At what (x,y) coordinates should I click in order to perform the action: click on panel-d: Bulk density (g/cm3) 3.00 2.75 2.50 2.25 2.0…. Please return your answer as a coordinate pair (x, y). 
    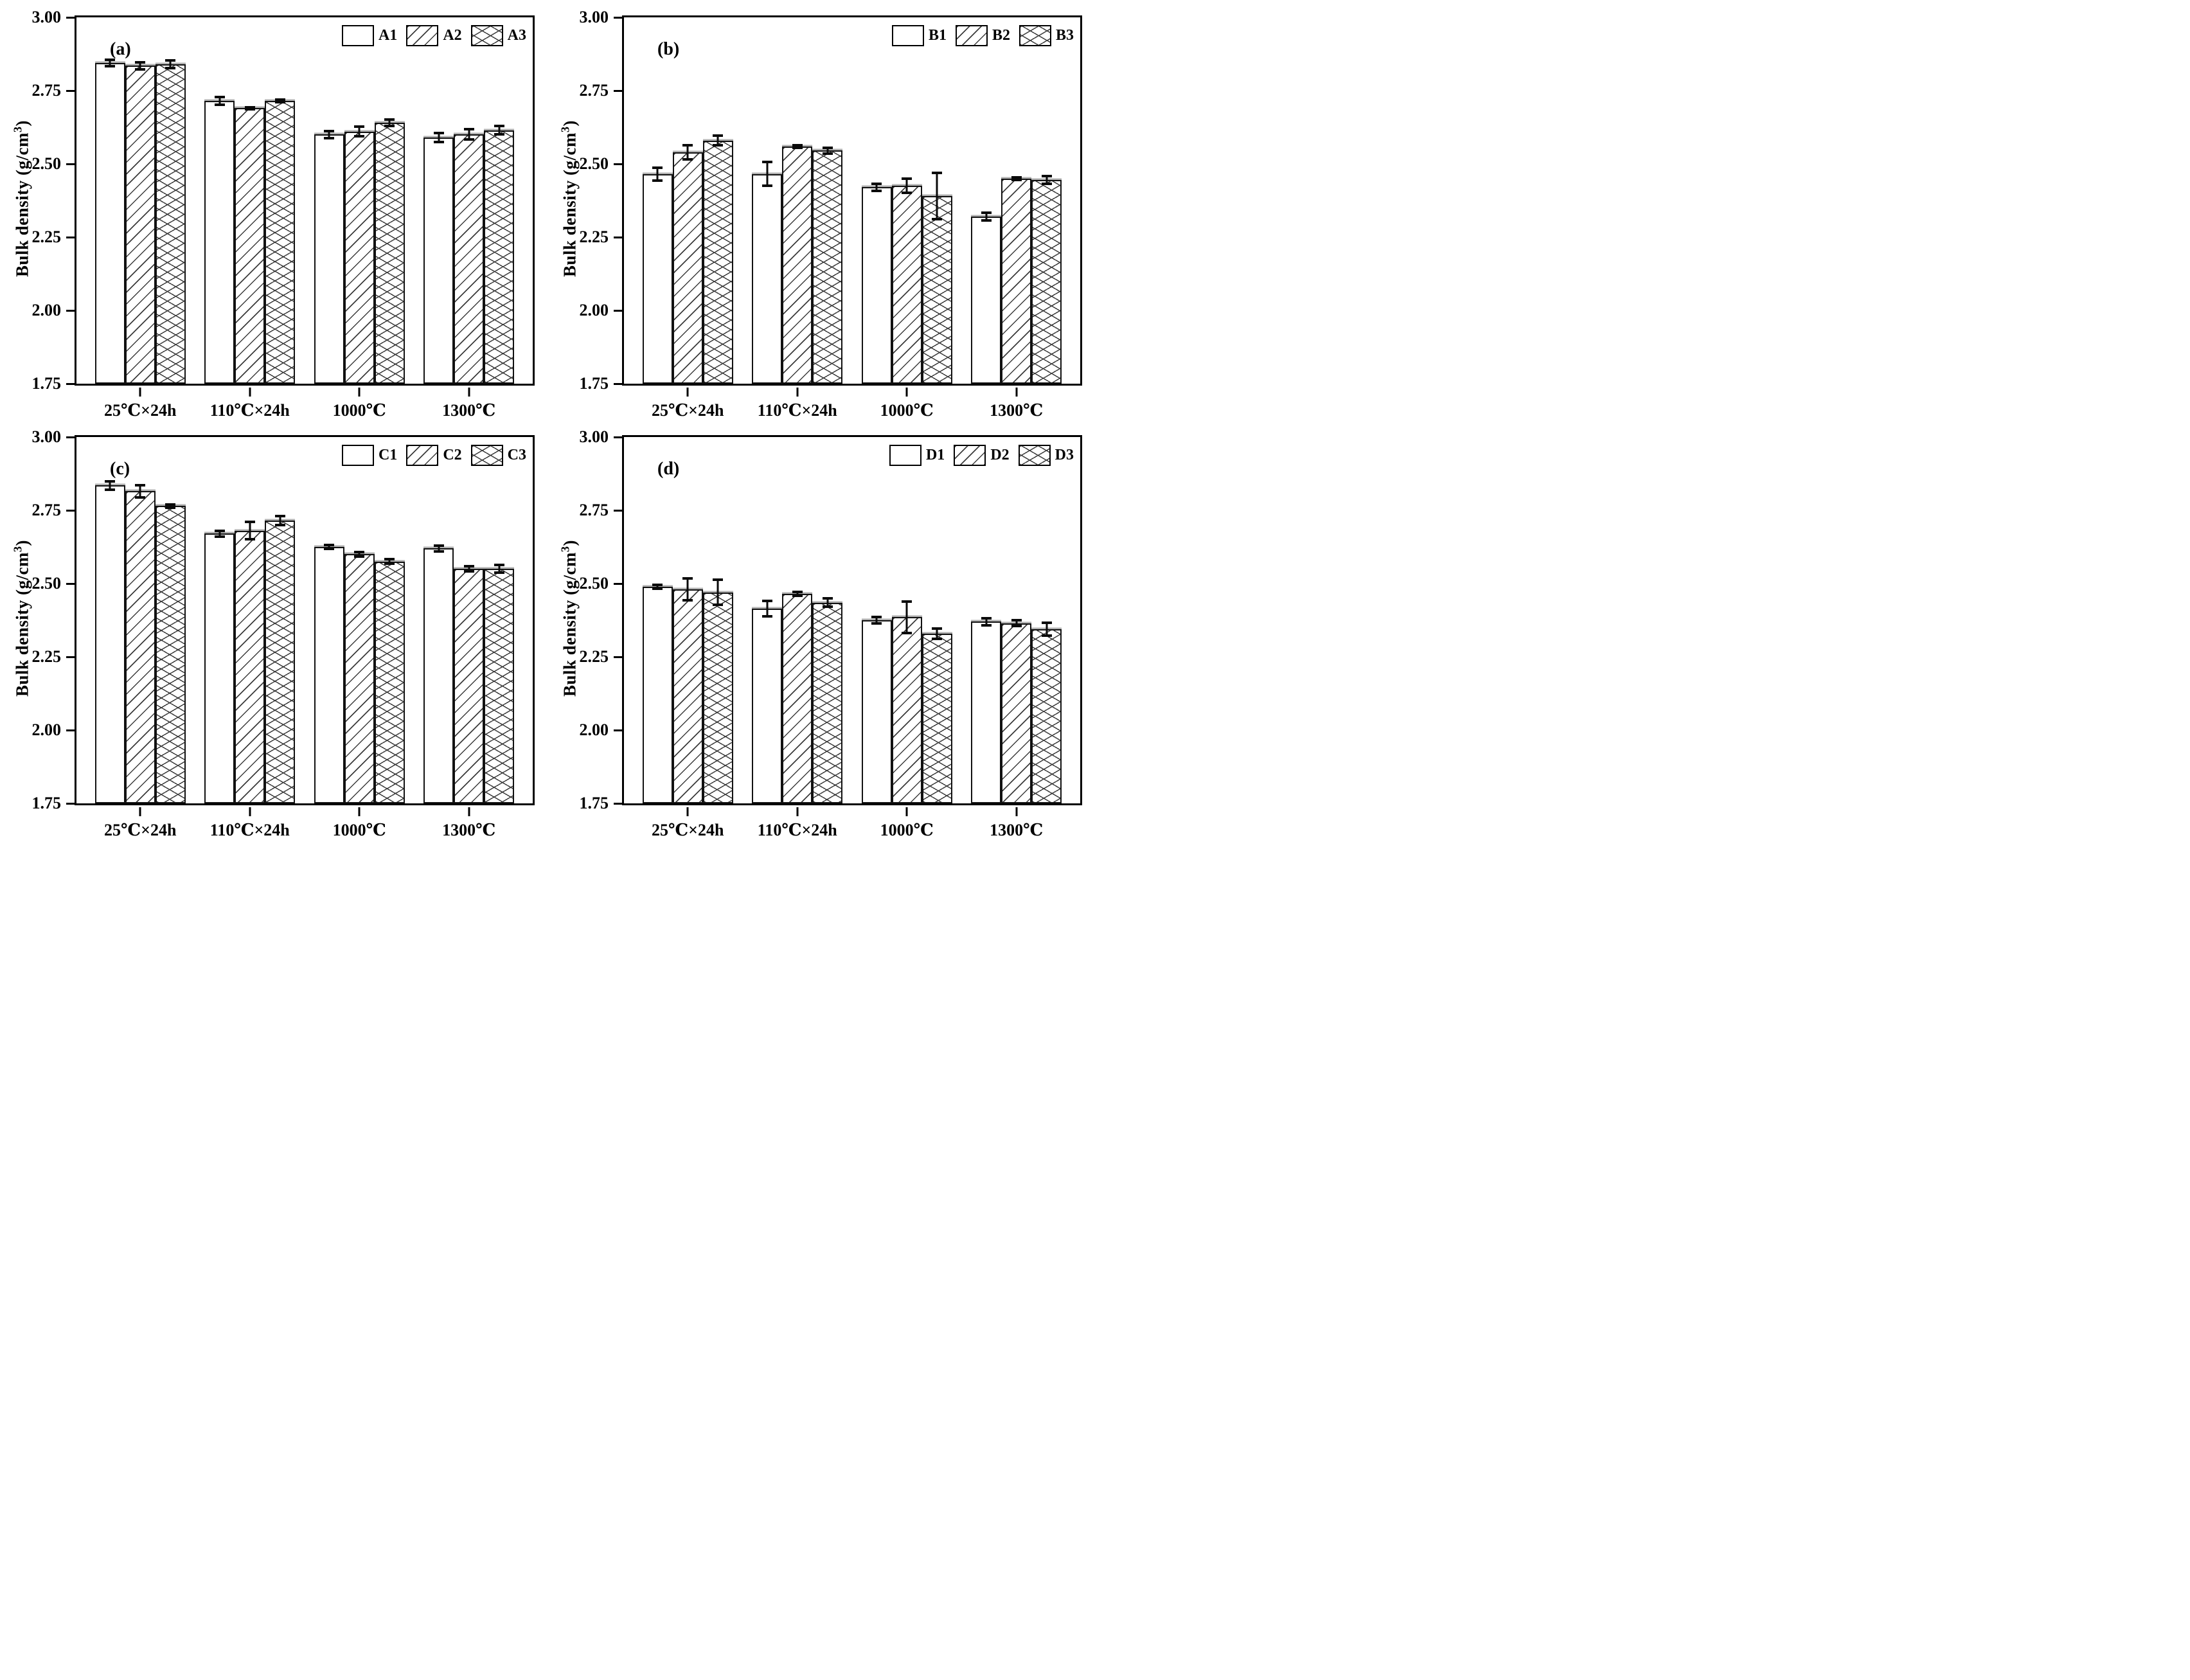
    Looking at the image, I should click on (821, 629).